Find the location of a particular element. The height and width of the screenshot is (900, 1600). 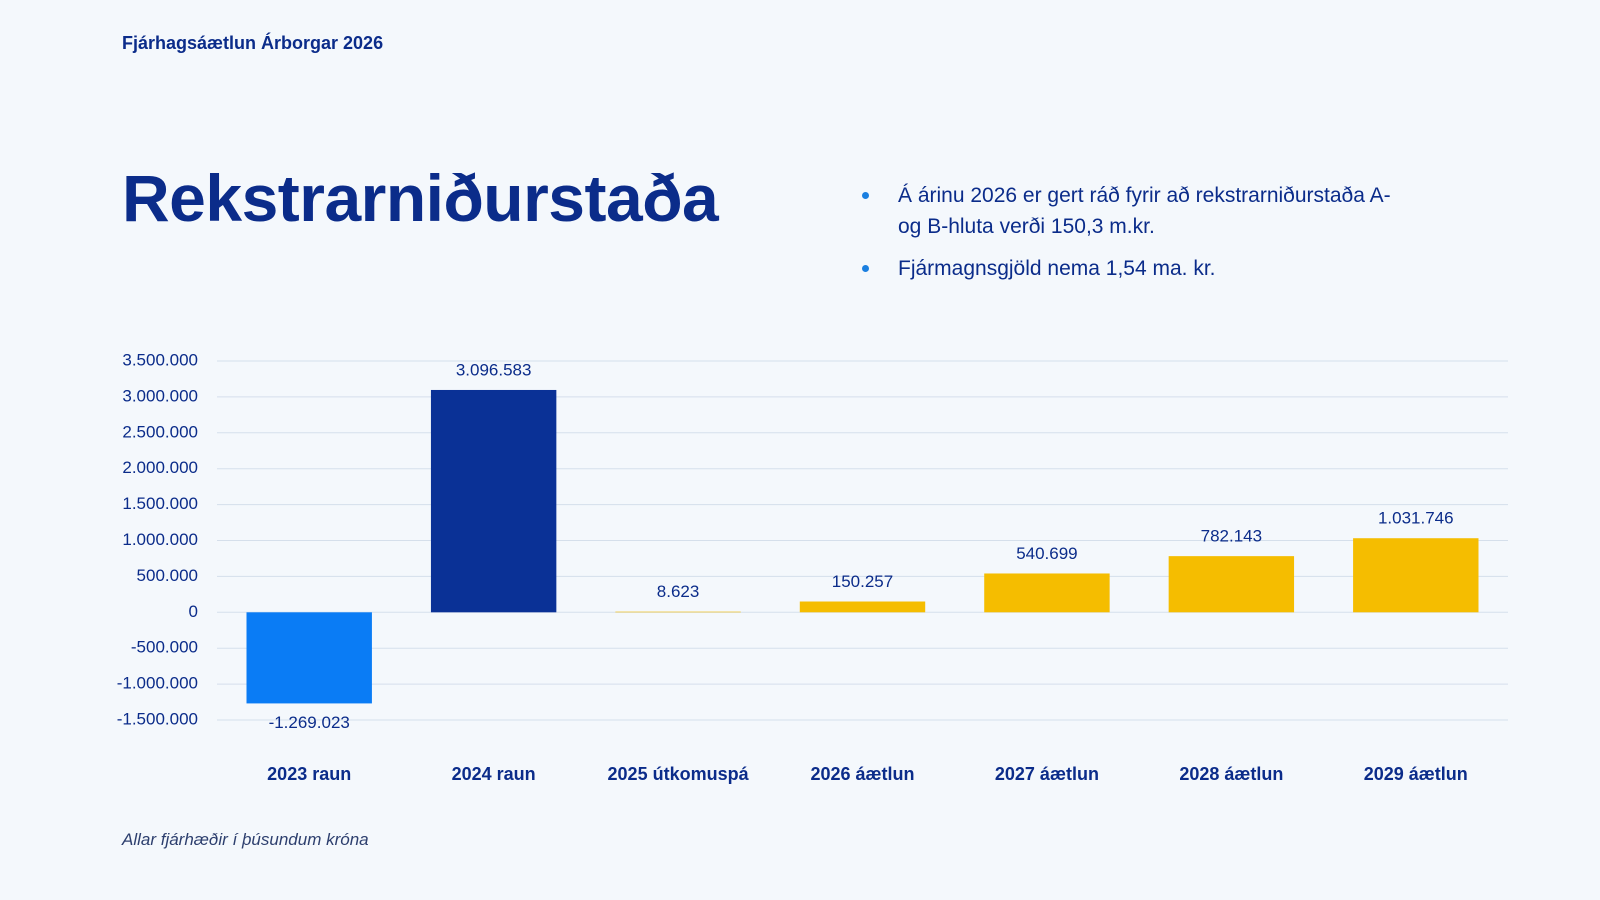

y-tick-label: 0 is located at coordinates (193, 611).